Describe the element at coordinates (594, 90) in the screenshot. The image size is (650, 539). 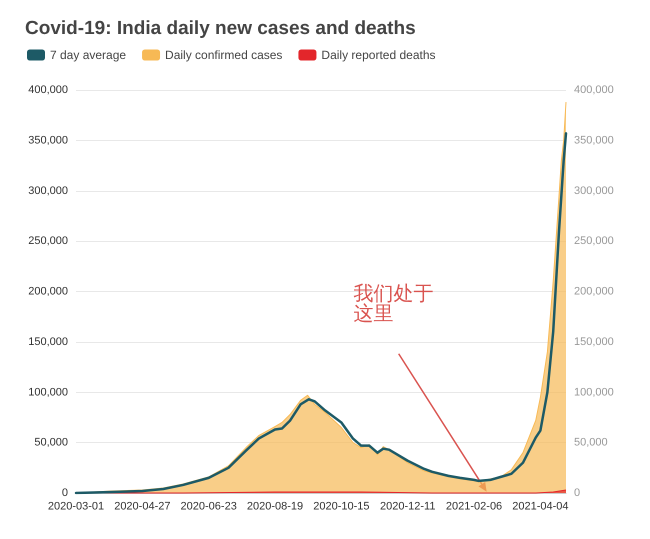
I see `y2-tick-label: 400,000` at that location.